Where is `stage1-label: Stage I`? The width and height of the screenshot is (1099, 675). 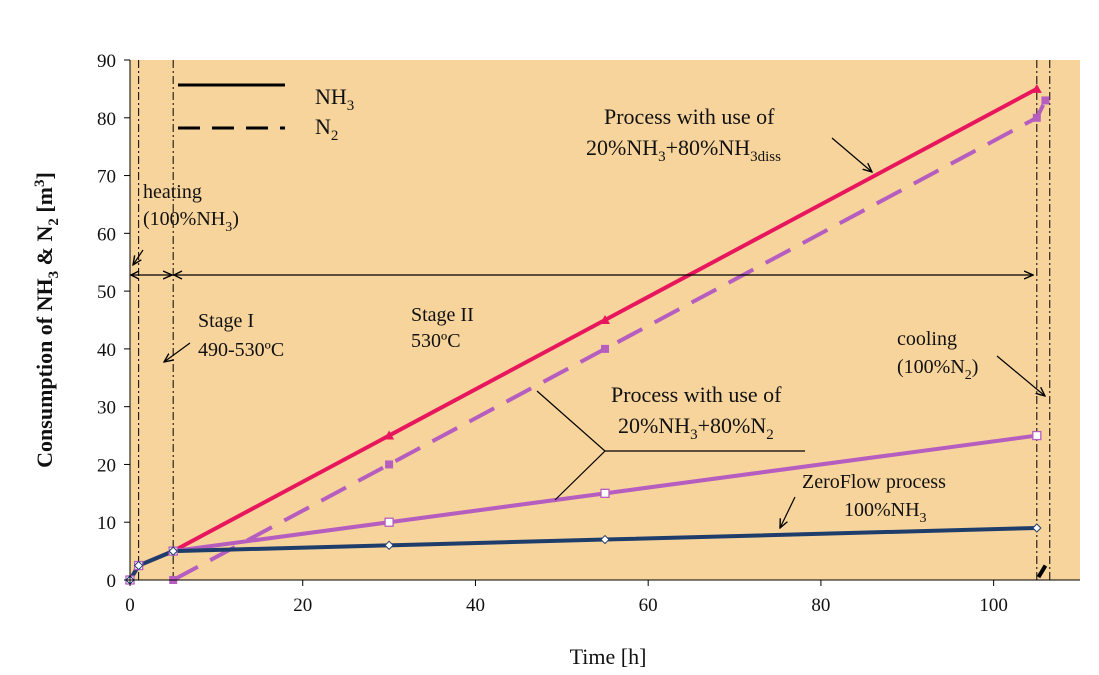
stage1-label: Stage I is located at coordinates (226, 321).